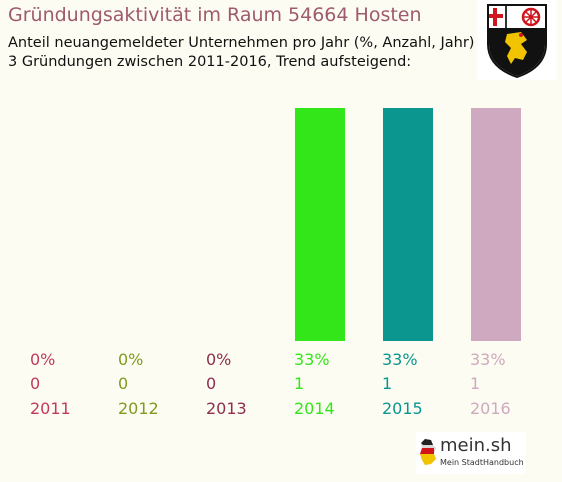 This screenshot has height=482, width=562. Describe the element at coordinates (218, 359) in the screenshot. I see `percent-label-2013: 0%` at that location.